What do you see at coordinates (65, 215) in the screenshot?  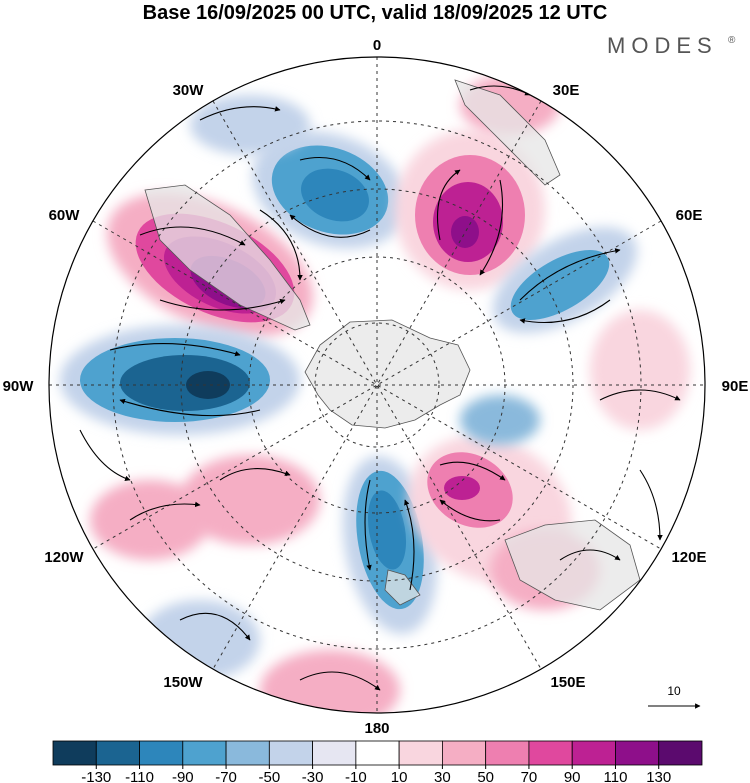 I see `lon-label-60w: 60W` at bounding box center [65, 215].